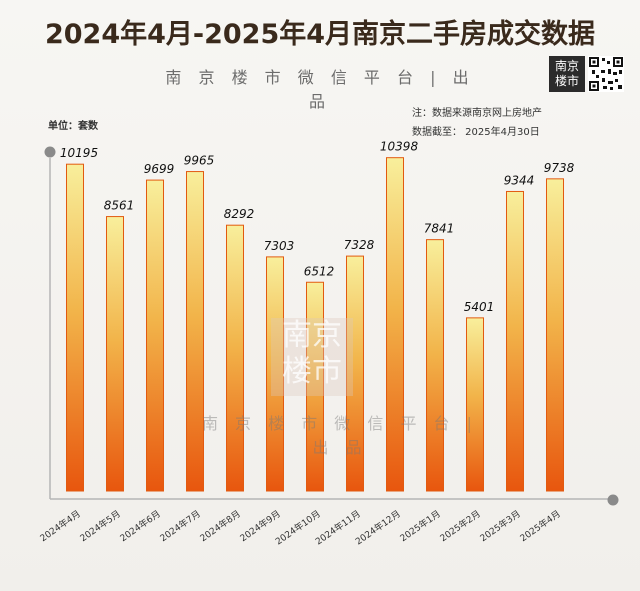 This screenshot has height=591, width=640. Describe the element at coordinates (312, 371) in the screenshot. I see `watermark-line-2: 楼市` at that location.